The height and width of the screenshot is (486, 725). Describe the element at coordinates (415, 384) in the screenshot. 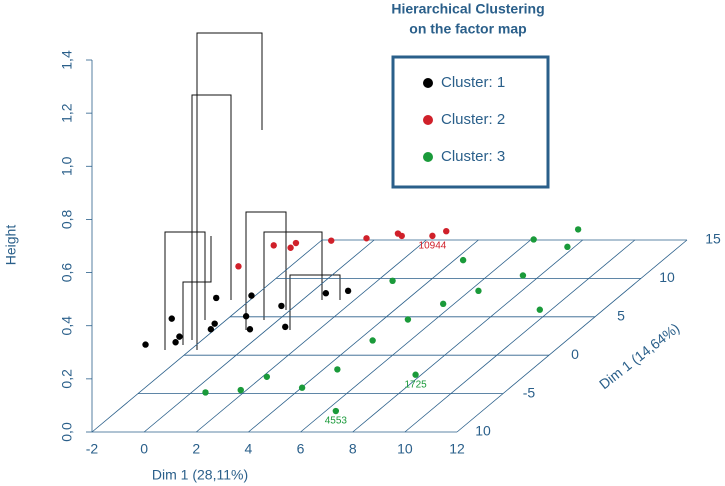

I see `point-label: 1725` at that location.